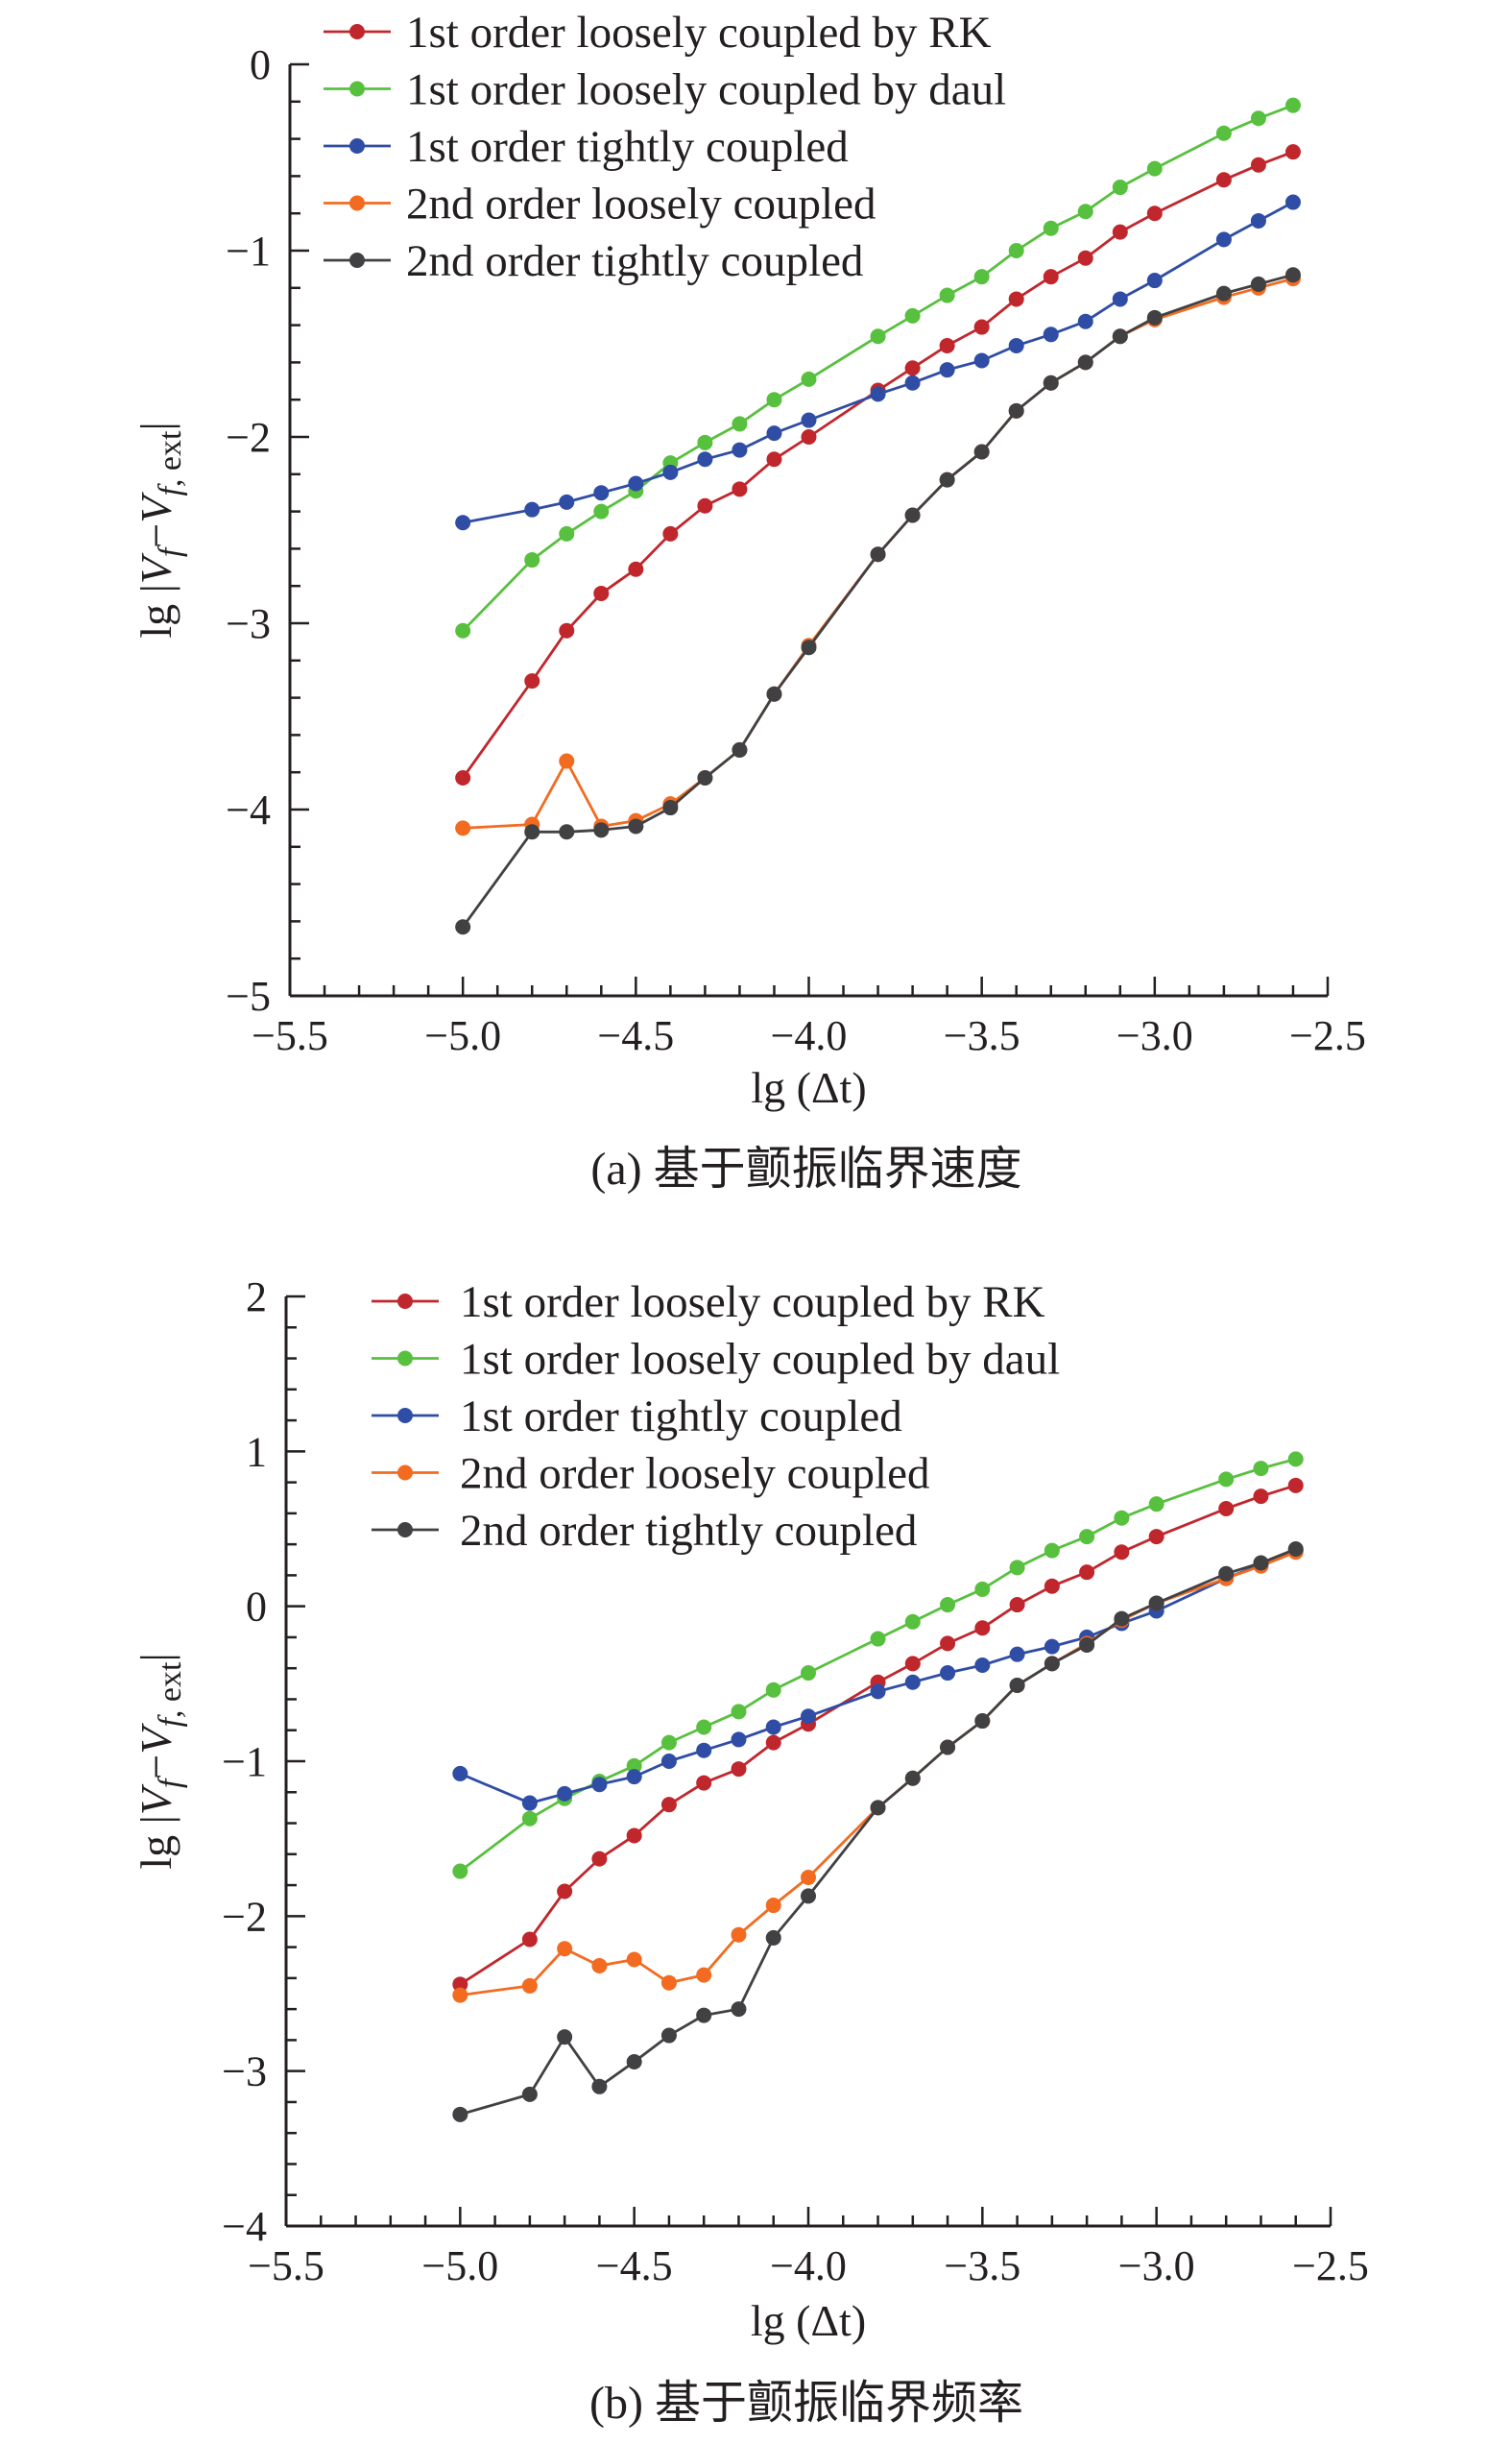 Image resolution: width=1512 pixels, height=2444 pixels. What do you see at coordinates (982, 1035) in the screenshot?
I see `x-tick-label: −3.5` at bounding box center [982, 1035].